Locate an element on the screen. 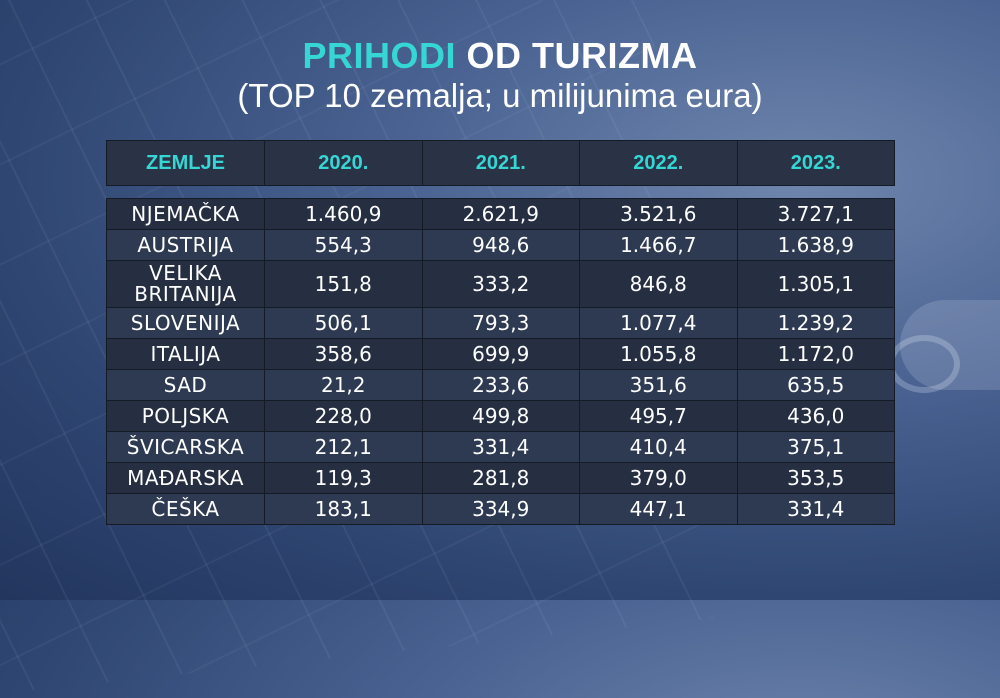 The width and height of the screenshot is (1000, 698). value-cell-2021: 948,6 is located at coordinates (500, 245).